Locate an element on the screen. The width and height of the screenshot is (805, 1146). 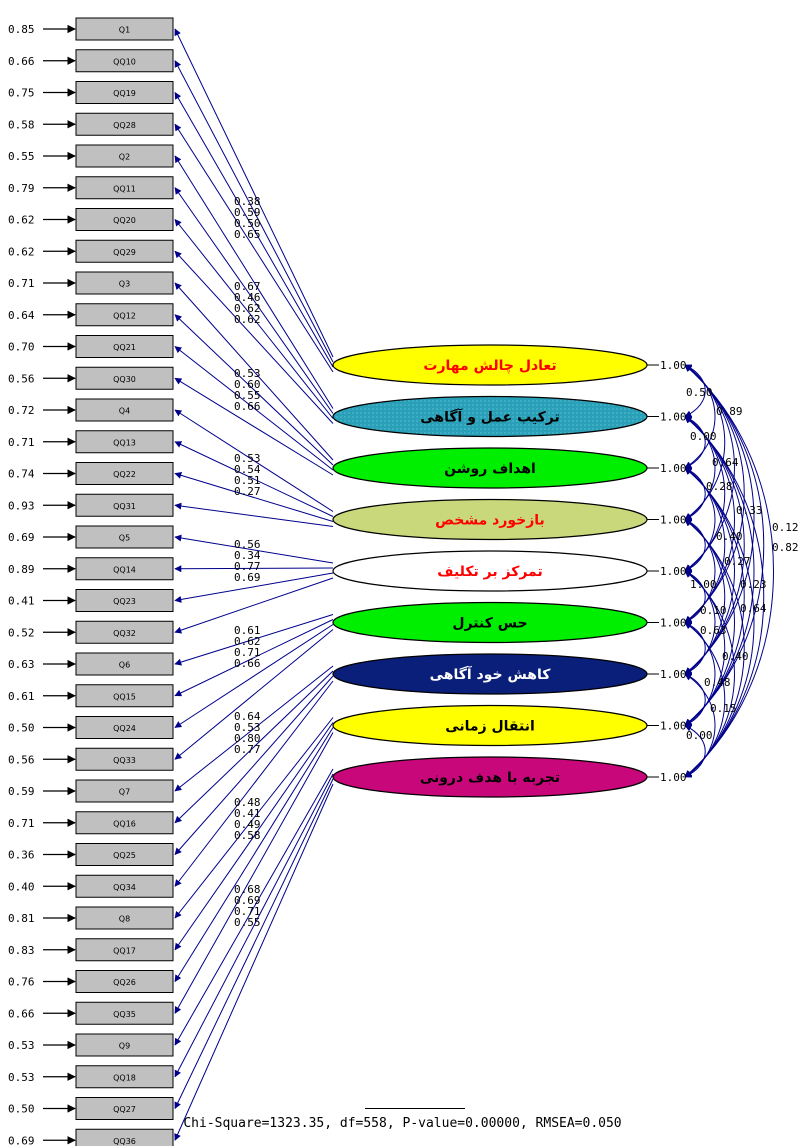
indicator-label: QQ13 is located at coordinates (124, 442).